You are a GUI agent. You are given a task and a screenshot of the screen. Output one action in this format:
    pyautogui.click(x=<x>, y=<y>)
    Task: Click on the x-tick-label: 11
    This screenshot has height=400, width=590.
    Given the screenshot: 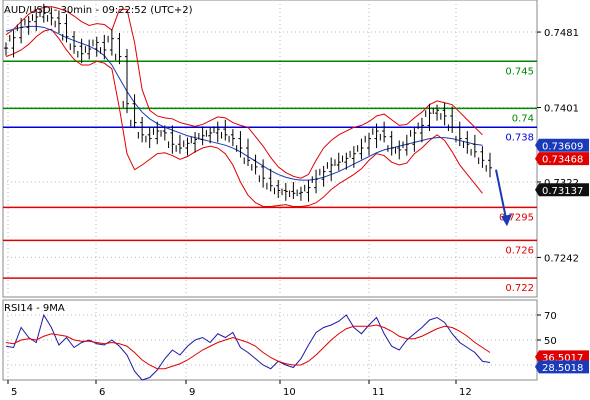 What is the action you would take?
    pyautogui.click(x=378, y=392)
    